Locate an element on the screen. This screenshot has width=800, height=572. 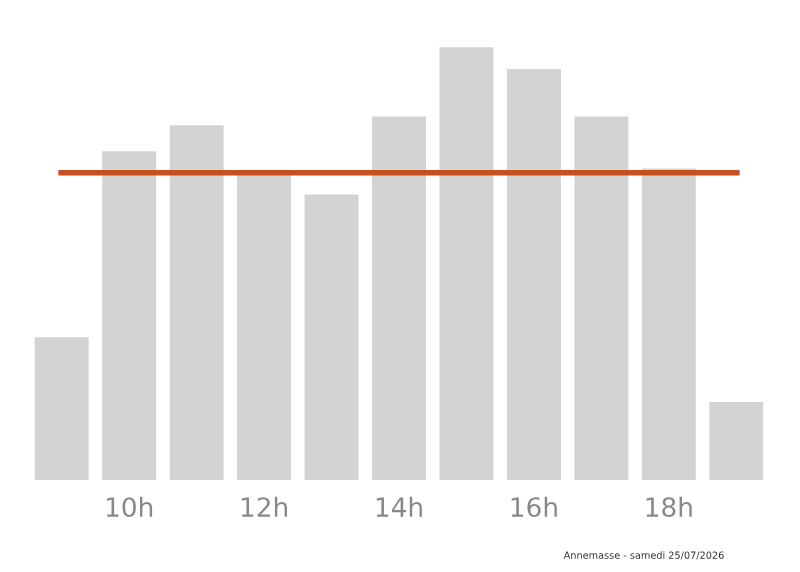
x-tick-label: 16h is located at coordinates (534, 507).